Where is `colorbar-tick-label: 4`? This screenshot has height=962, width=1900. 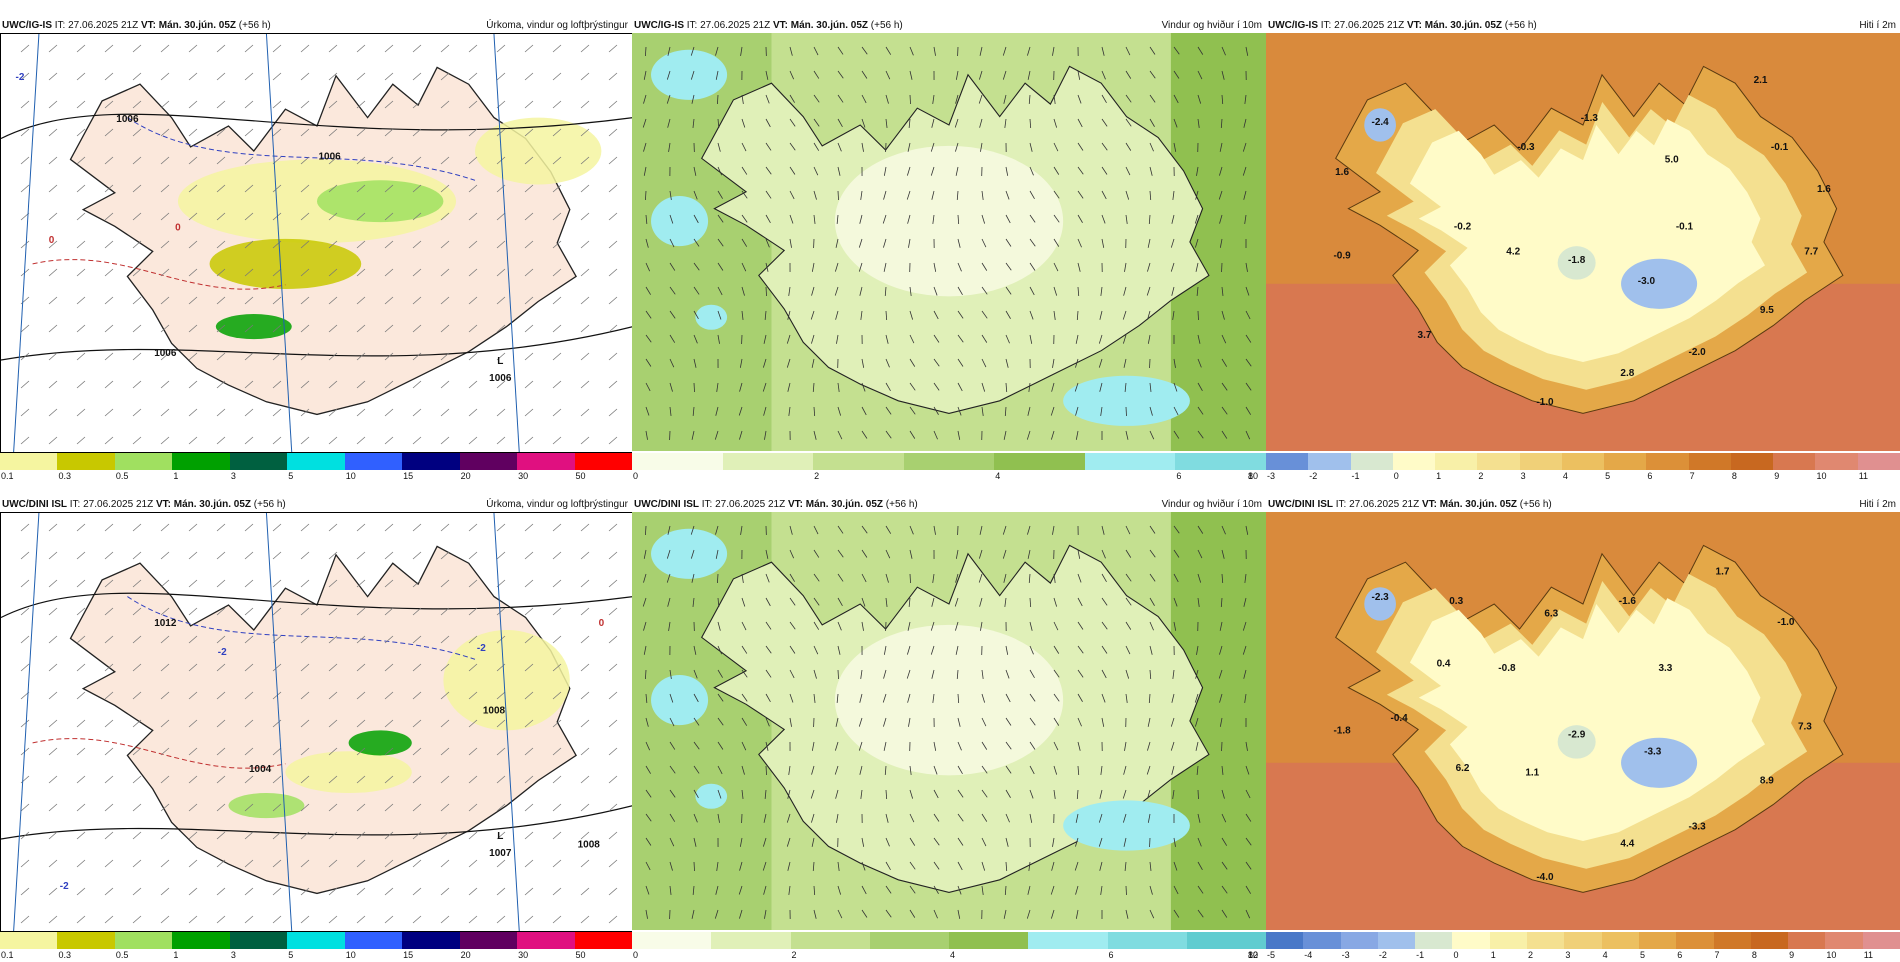 colorbar-tick-label: 4 is located at coordinates (1565, 476).